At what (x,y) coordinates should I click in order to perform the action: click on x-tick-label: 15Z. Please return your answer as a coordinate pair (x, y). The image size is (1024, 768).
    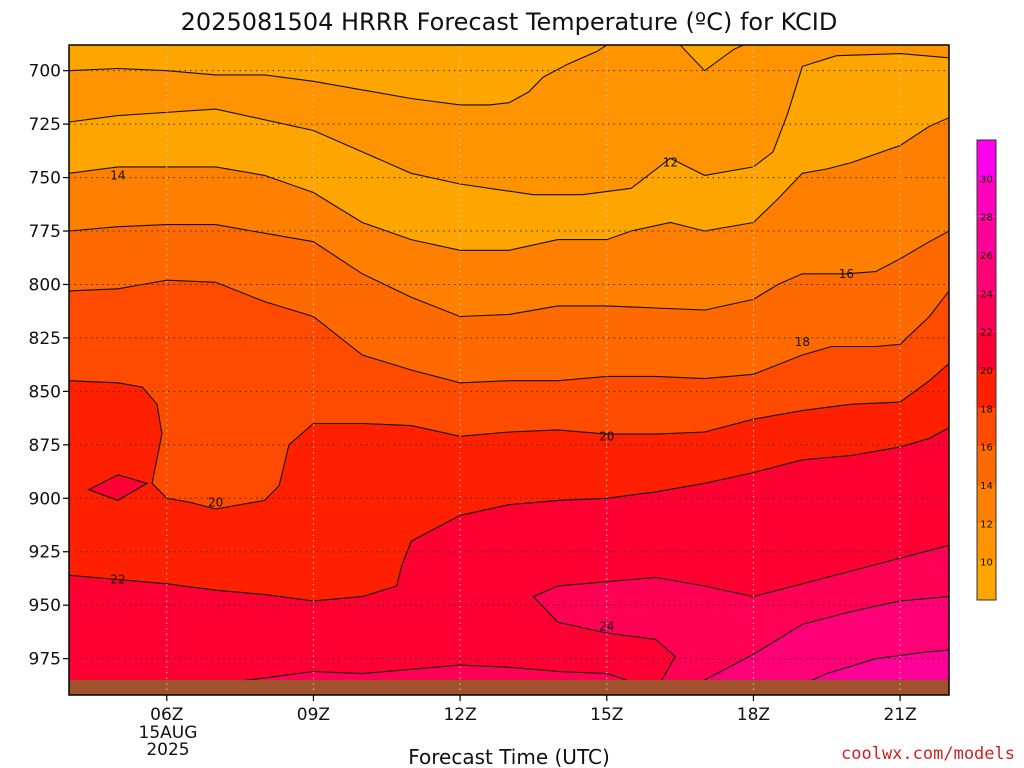
    Looking at the image, I should click on (606, 715).